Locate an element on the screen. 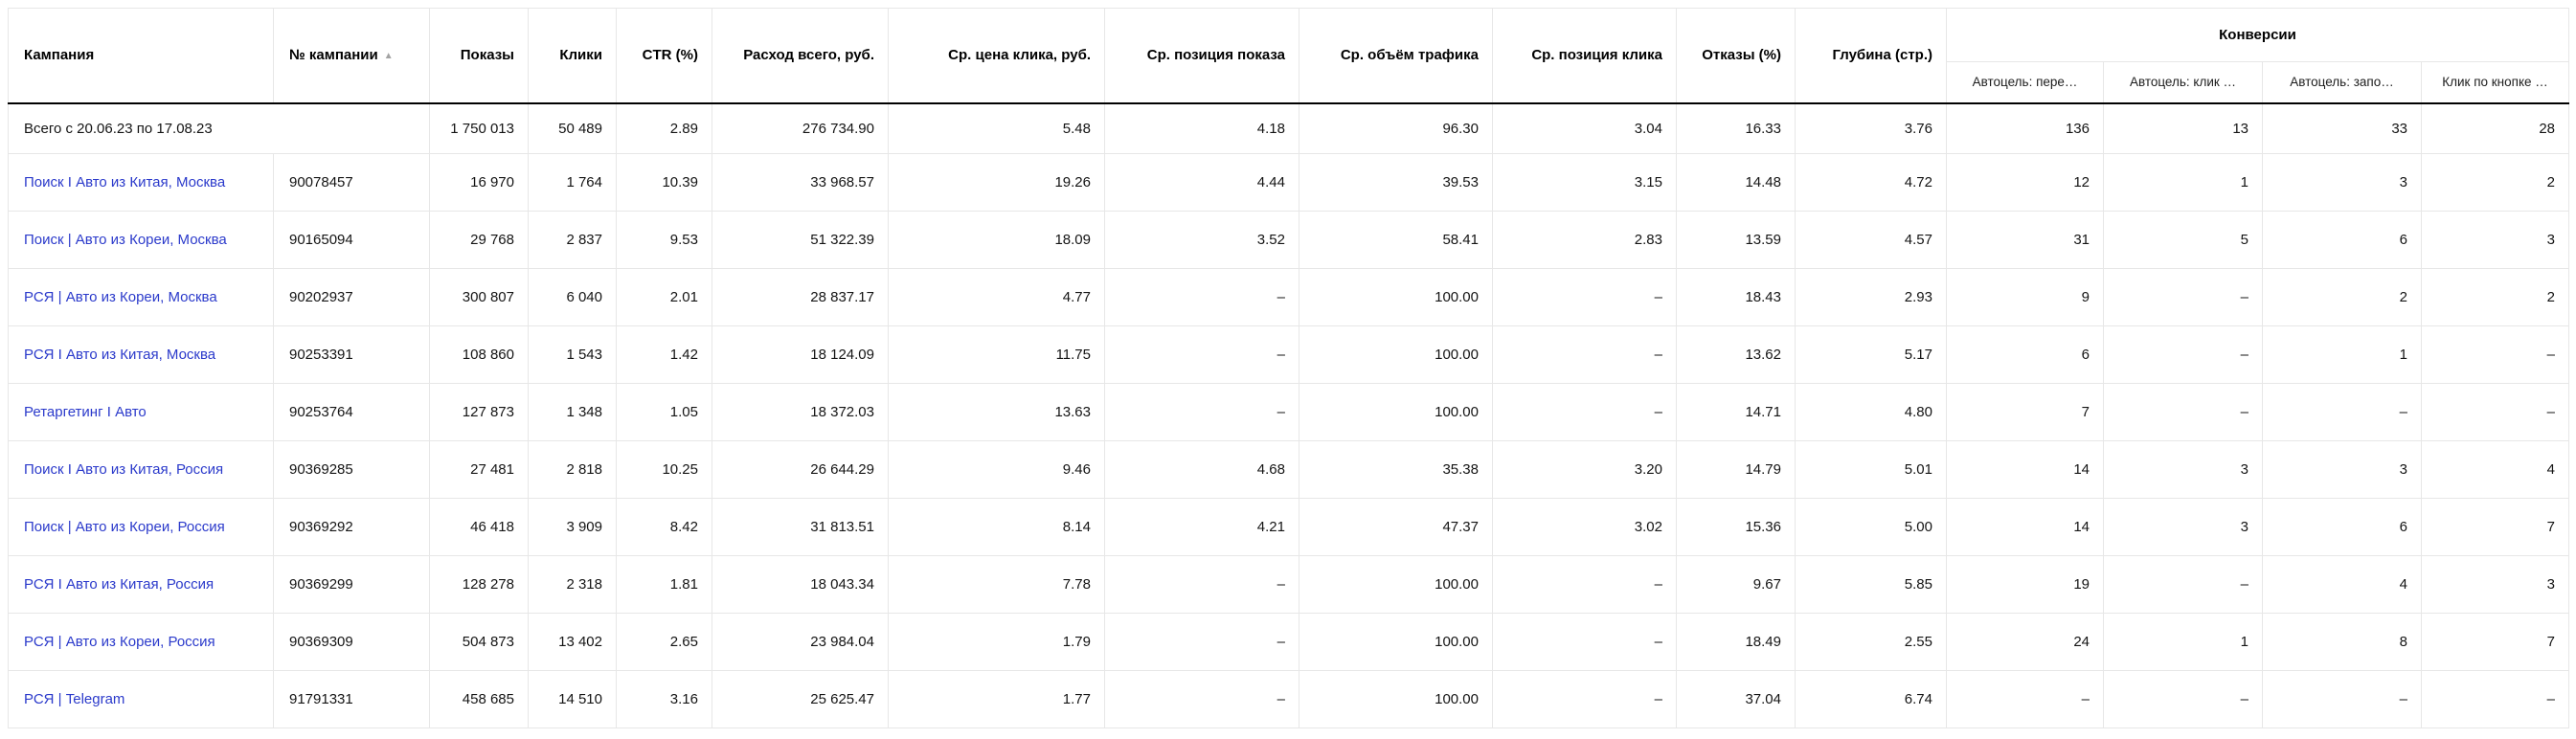  campaign-link: РСЯ | Telegram is located at coordinates (74, 699).